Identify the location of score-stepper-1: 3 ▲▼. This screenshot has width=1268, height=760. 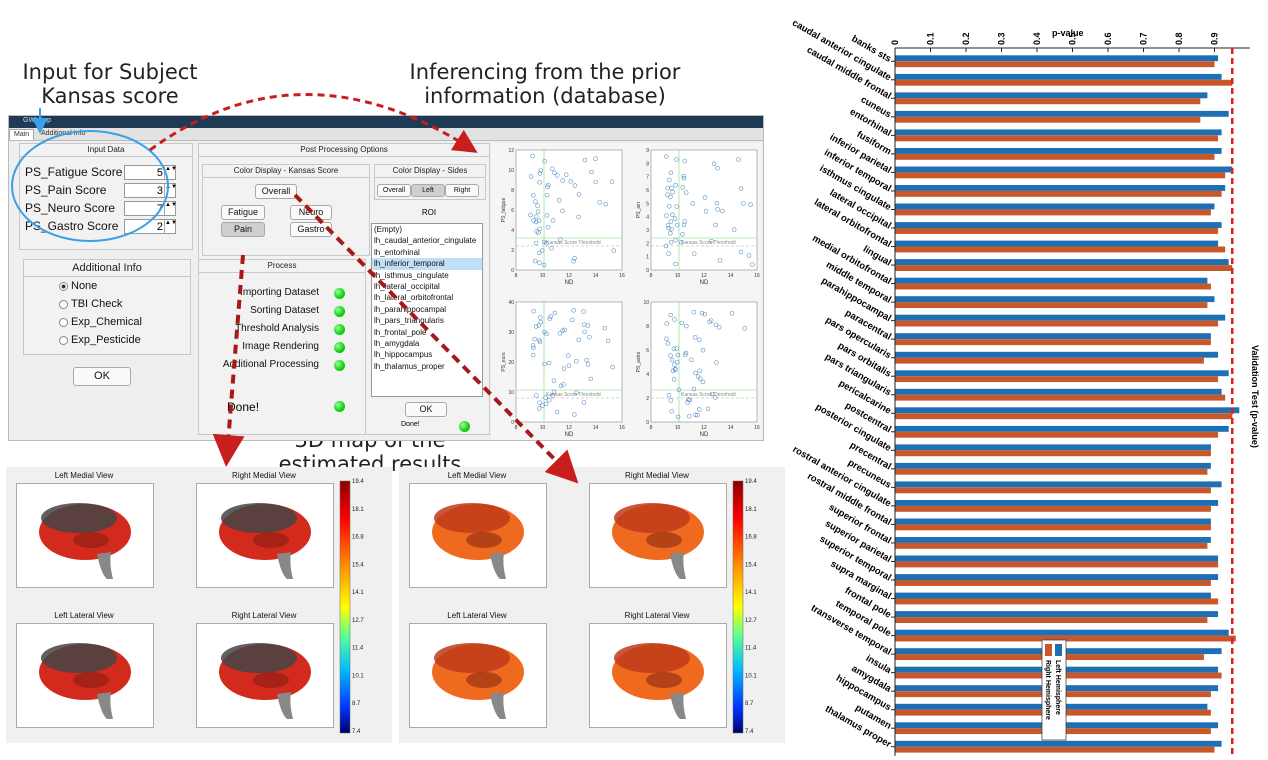
(150, 190).